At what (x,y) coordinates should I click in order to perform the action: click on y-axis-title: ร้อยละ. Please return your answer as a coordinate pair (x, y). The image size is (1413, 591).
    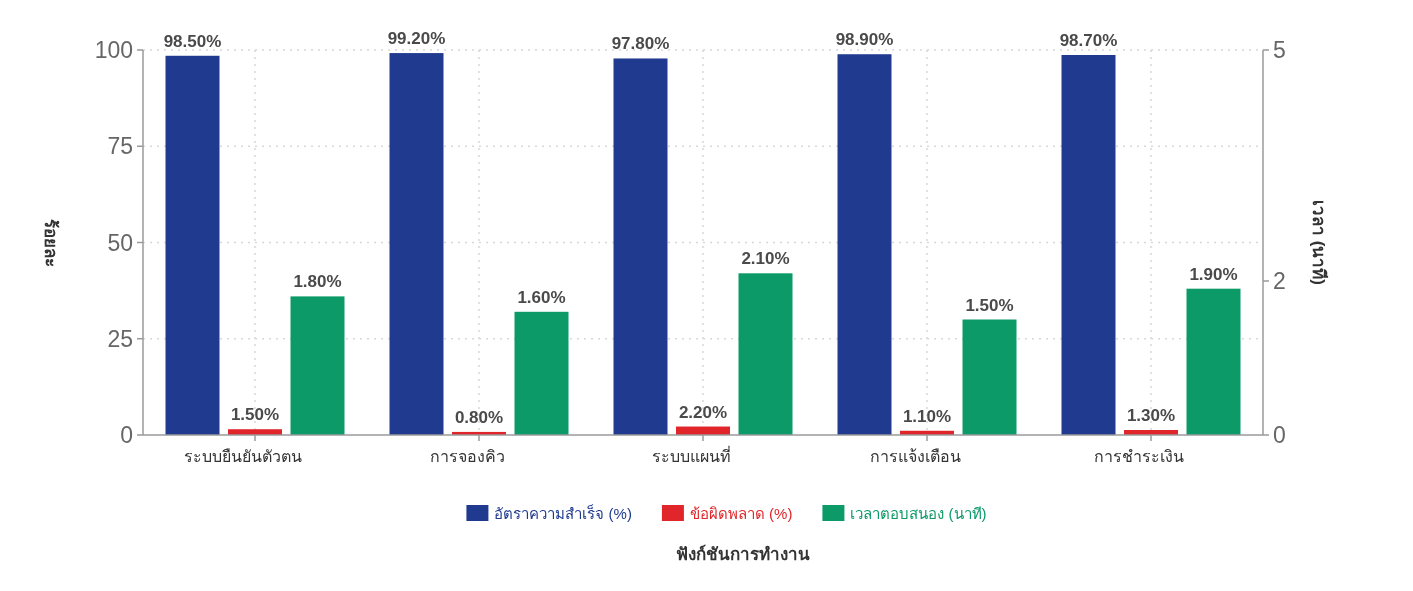
    Looking at the image, I should click on (50, 242).